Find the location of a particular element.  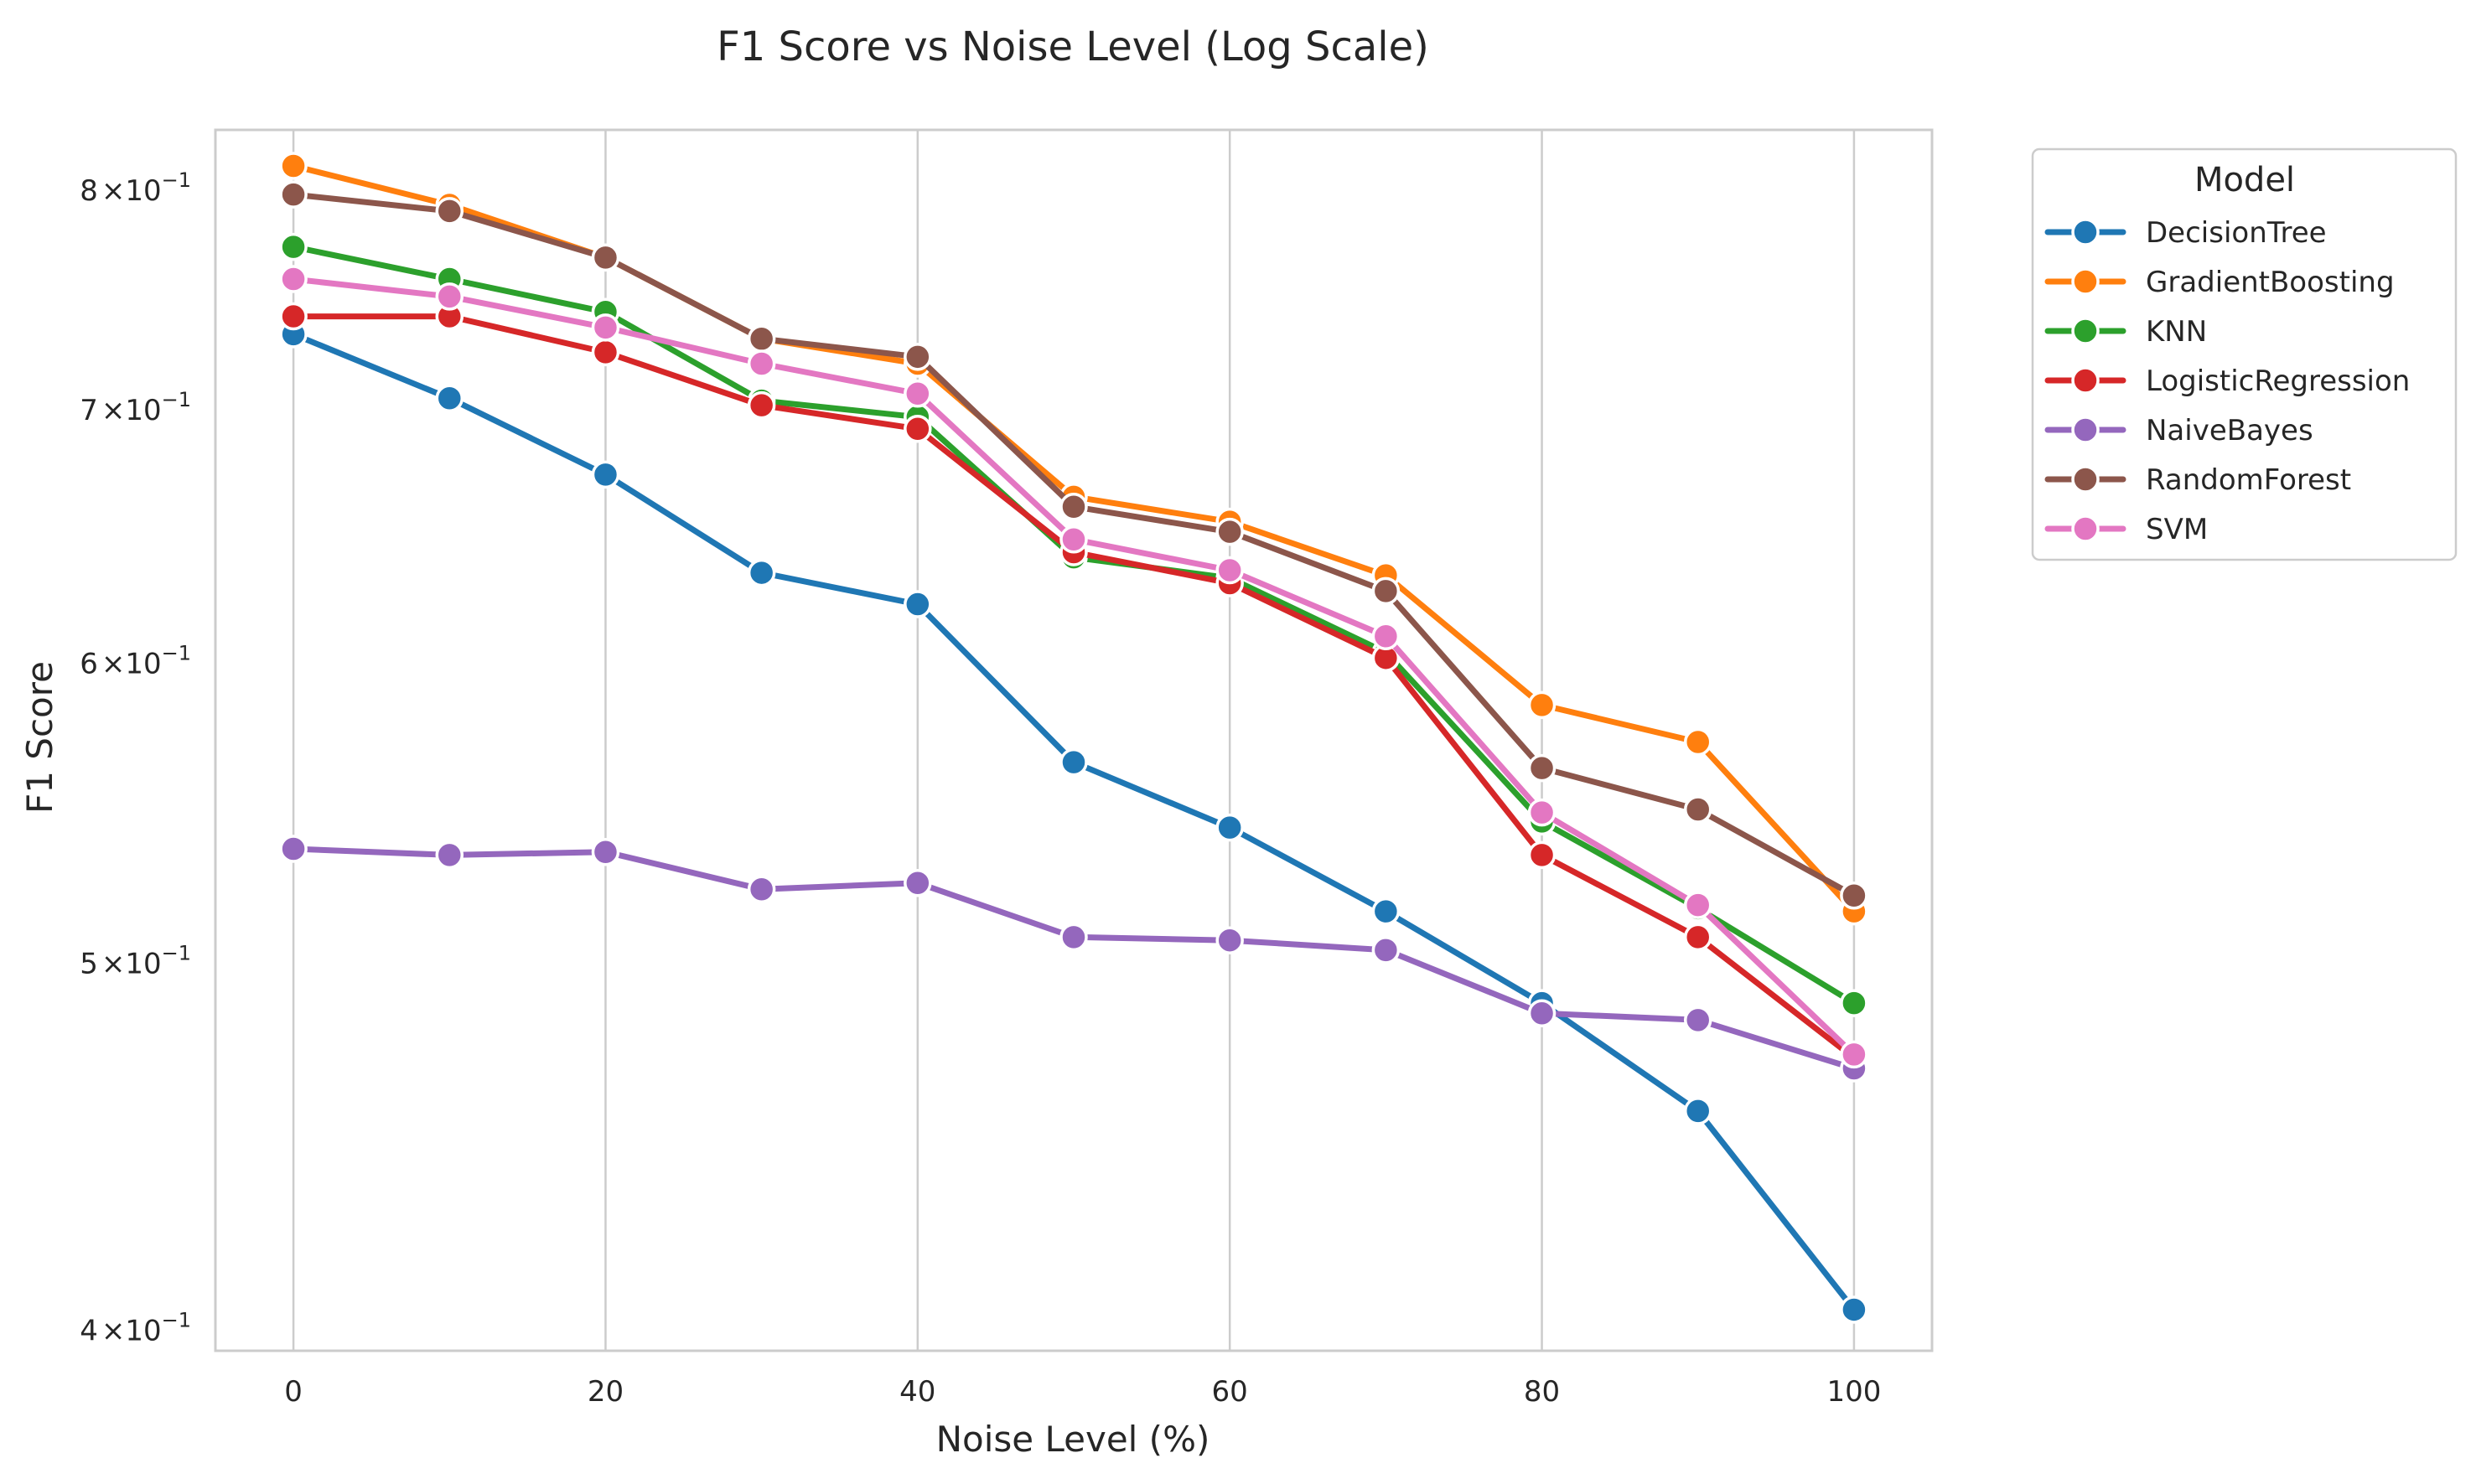

x-tick-label: 100 is located at coordinates (1853, 1392).